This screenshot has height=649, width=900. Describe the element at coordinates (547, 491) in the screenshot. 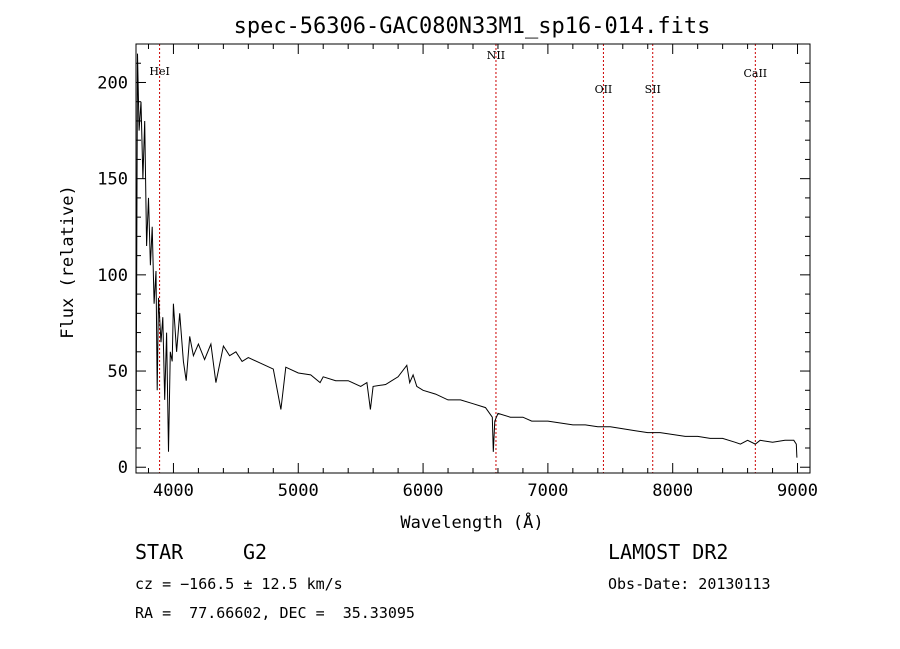

I see `x-tick-label: 7000` at that location.